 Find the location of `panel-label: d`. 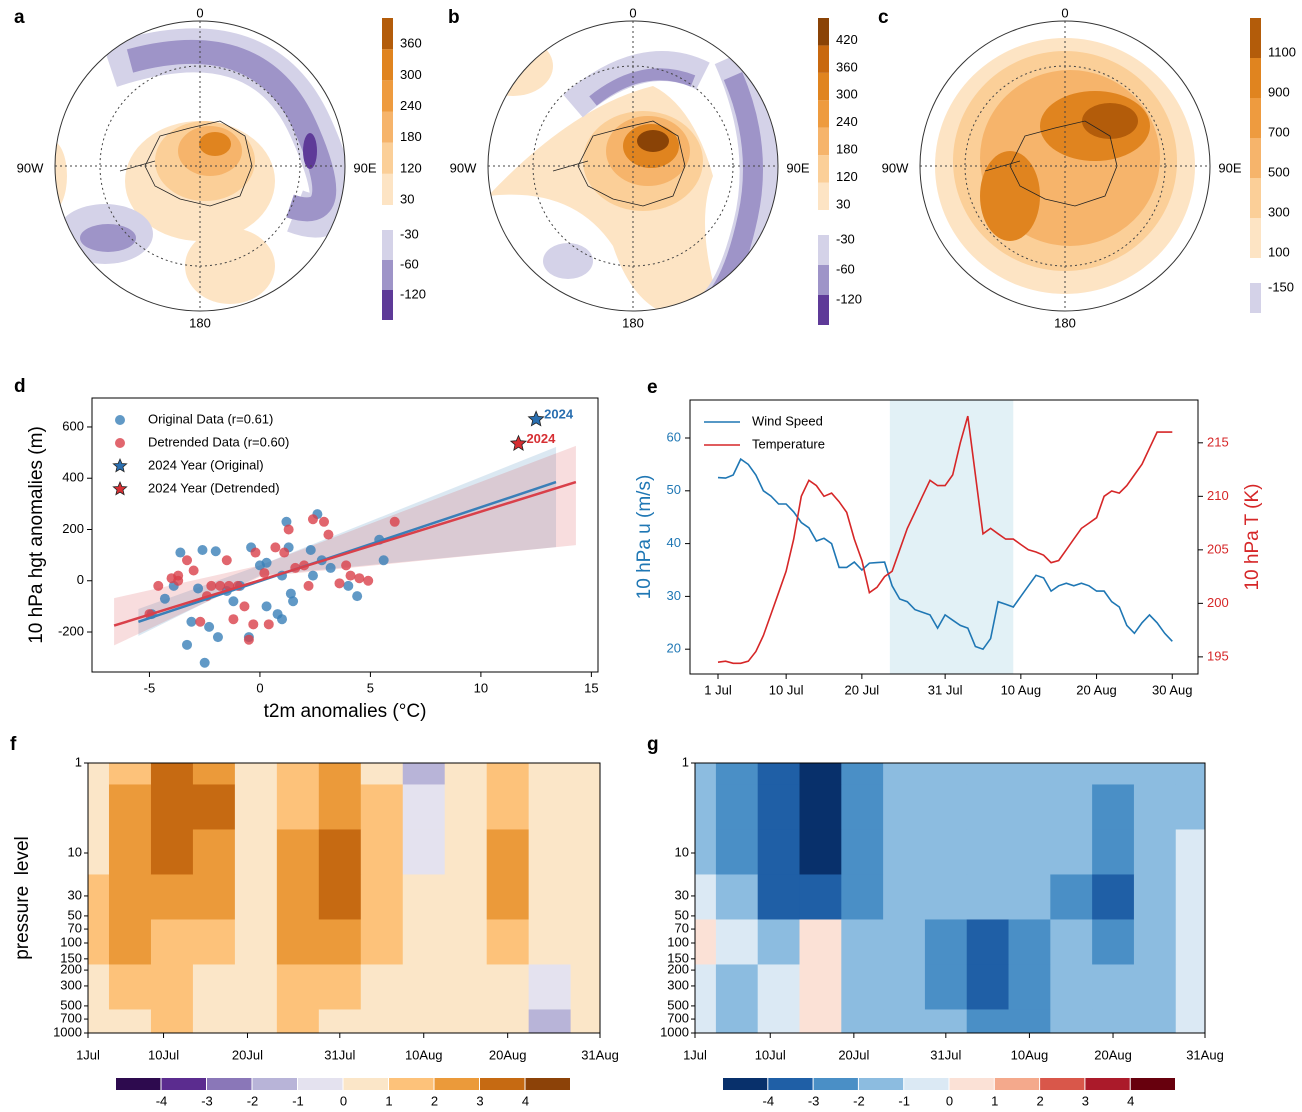

panel-label: d is located at coordinates (20, 386).